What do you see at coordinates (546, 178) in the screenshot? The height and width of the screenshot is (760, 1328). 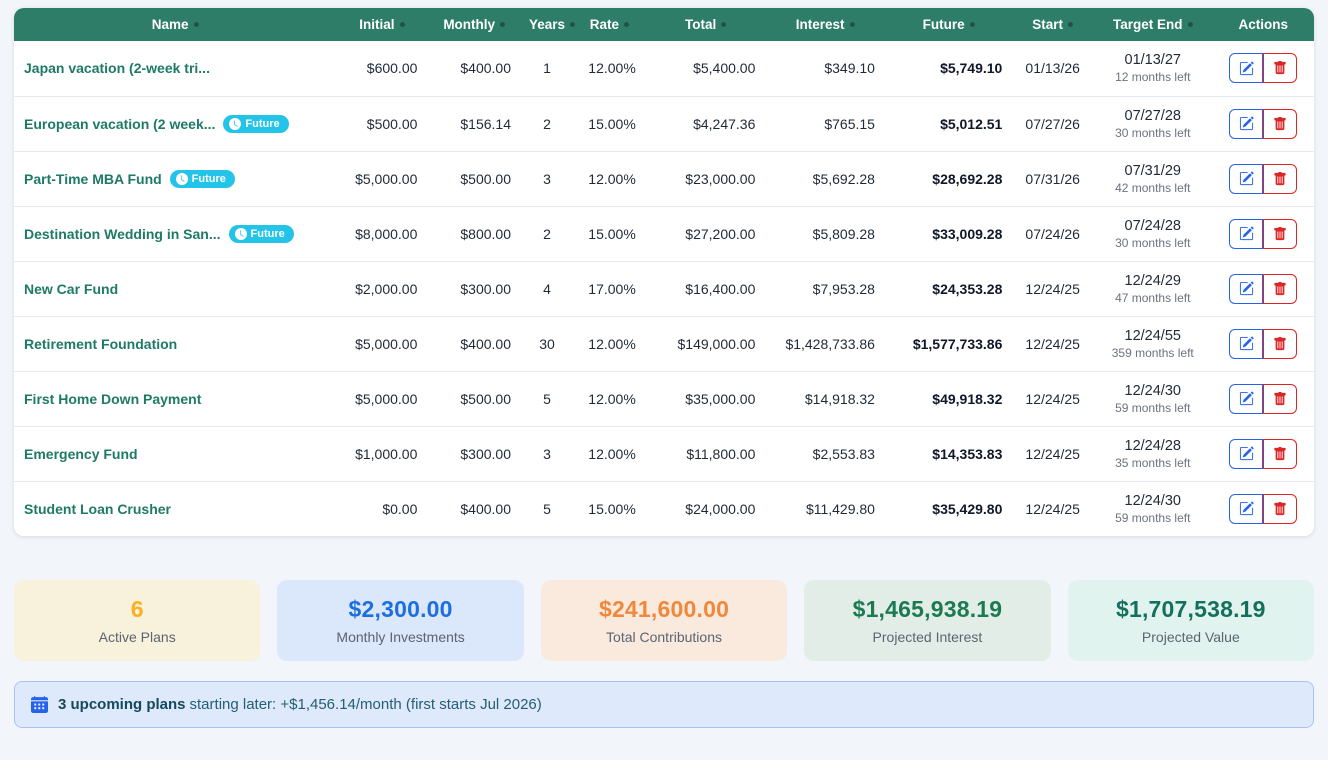 I see `cell-years: 3` at bounding box center [546, 178].